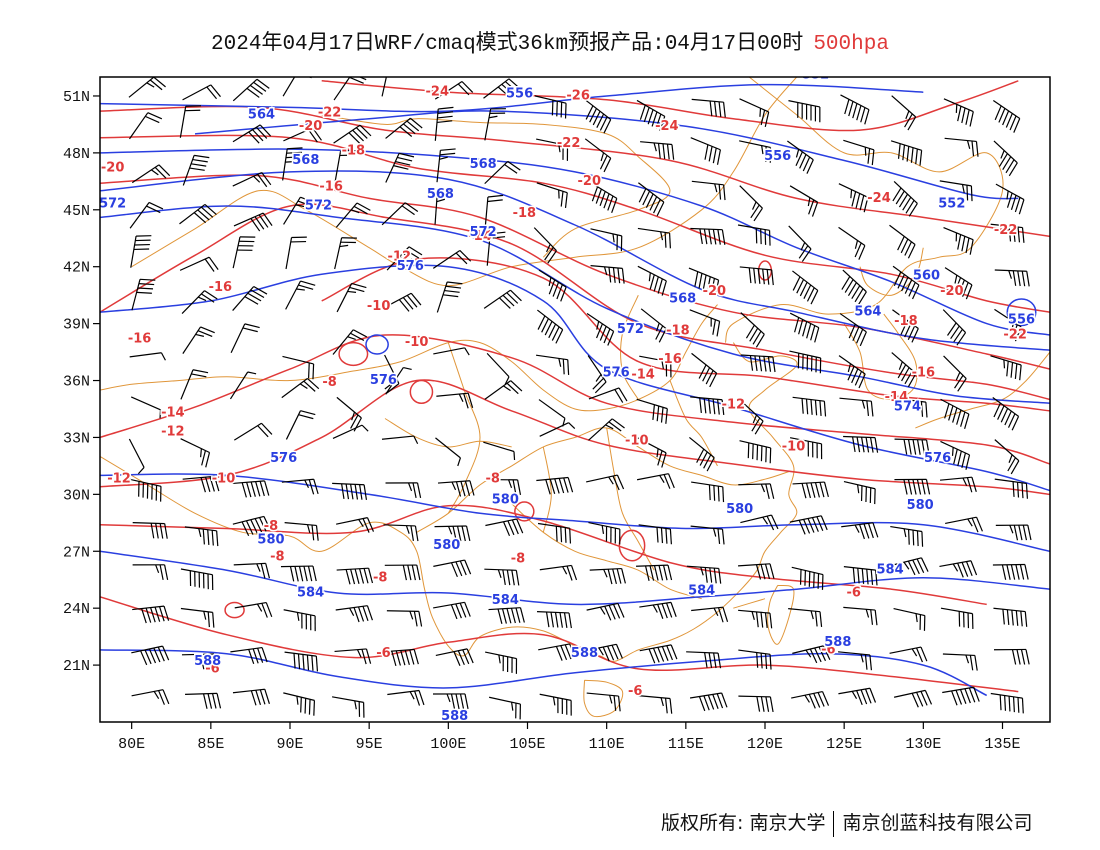 The width and height of the screenshot is (1100, 850). Describe the element at coordinates (483, 232) in the screenshot. I see `geopotential-label: 572` at that location.